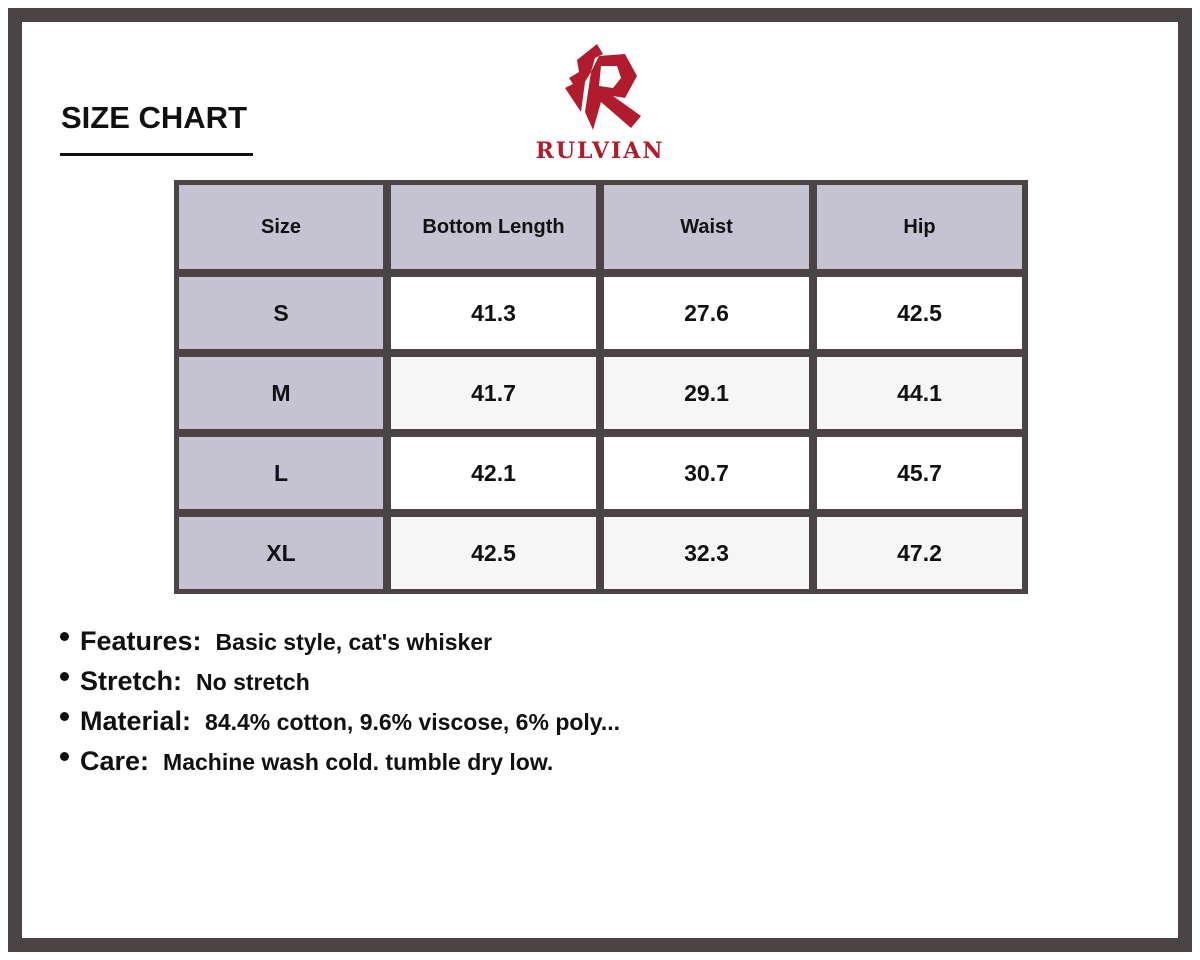 The height and width of the screenshot is (960, 1200). Describe the element at coordinates (493, 227) in the screenshot. I see `header-bottom-length: Bottom Length` at that location.